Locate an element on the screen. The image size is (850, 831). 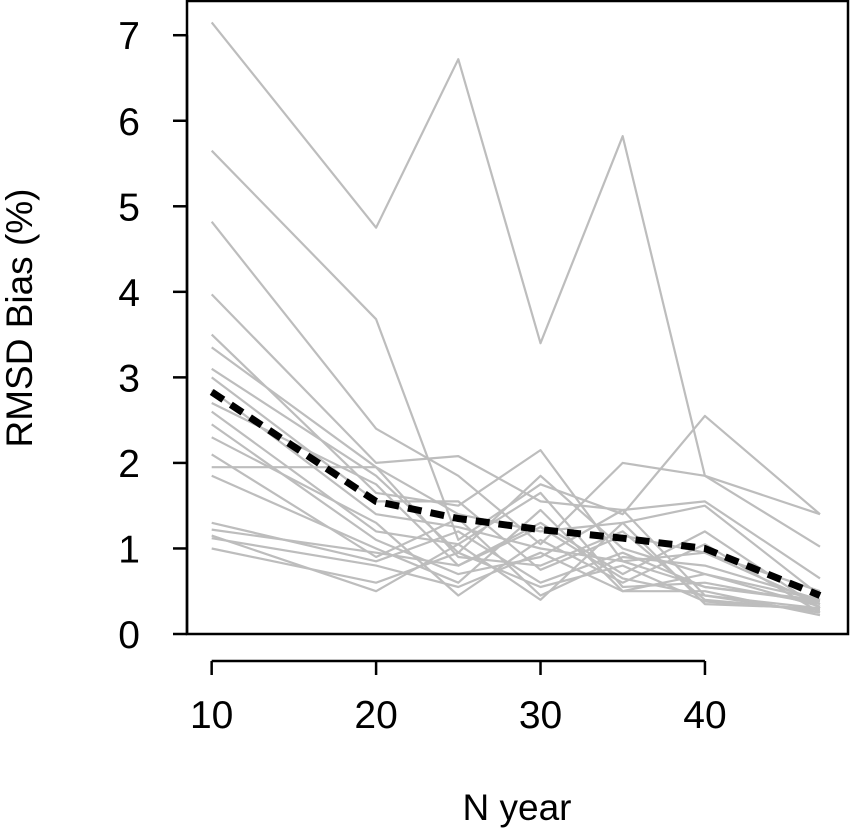
y-tick-label-6: 6 is located at coordinates (129, 122).